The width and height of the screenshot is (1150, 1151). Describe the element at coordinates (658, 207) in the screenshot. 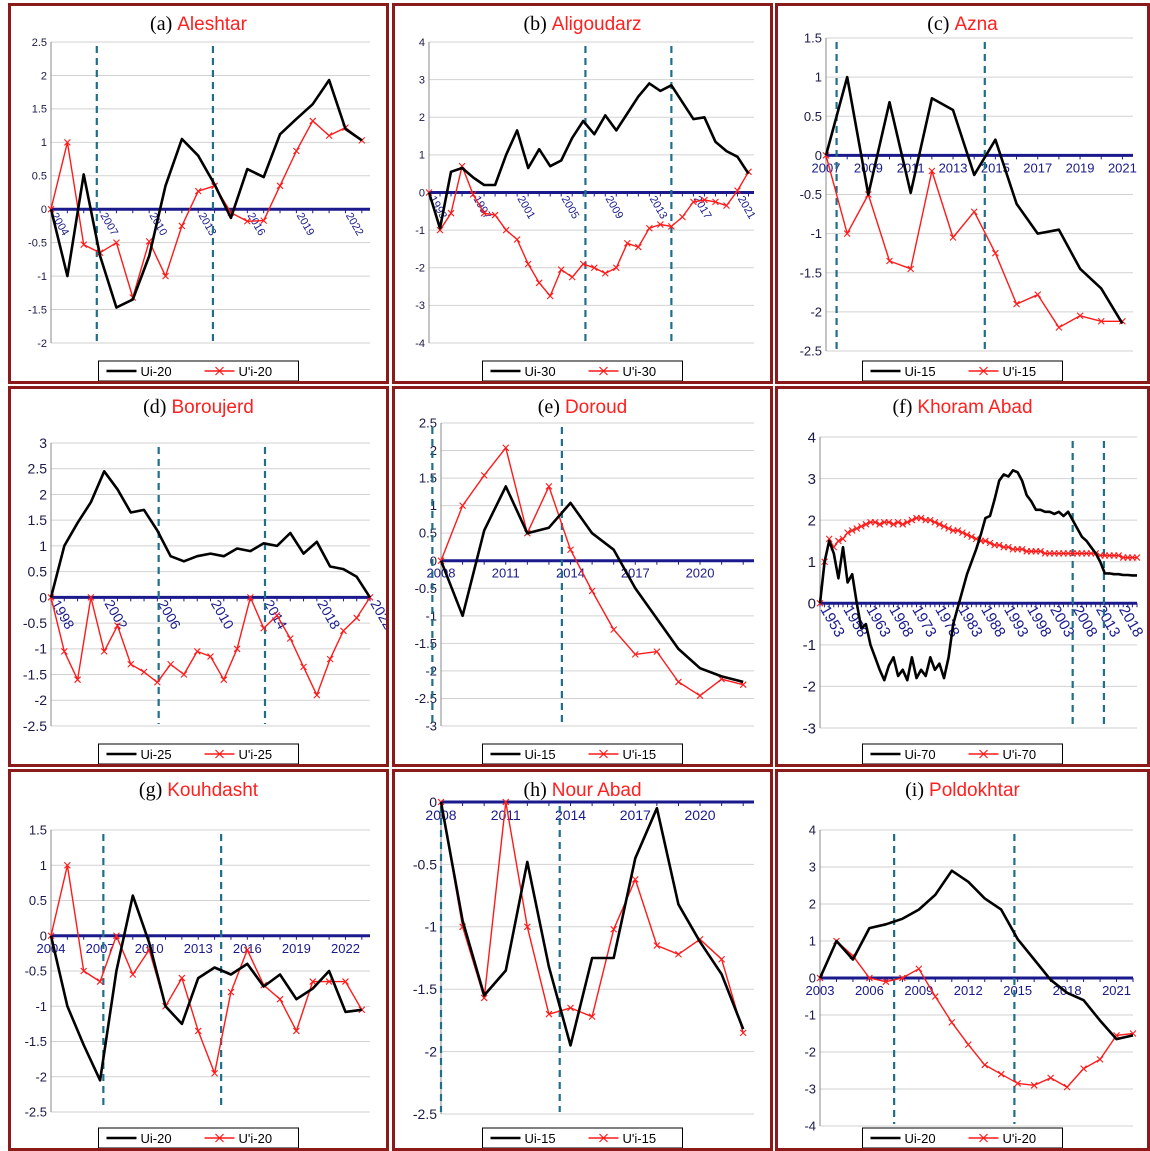

I see `x-tick-label: 2013` at that location.